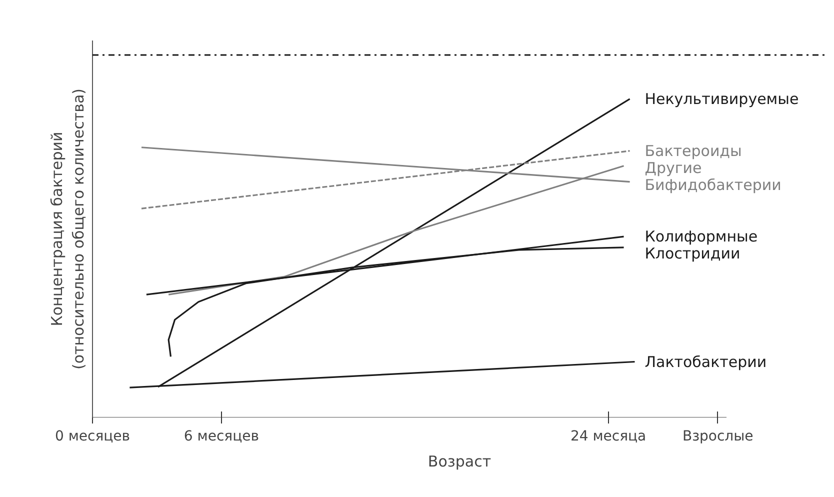 The width and height of the screenshot is (834, 497). Describe the element at coordinates (705, 361) in the screenshot. I see `series-label: Лактобактерии` at that location.